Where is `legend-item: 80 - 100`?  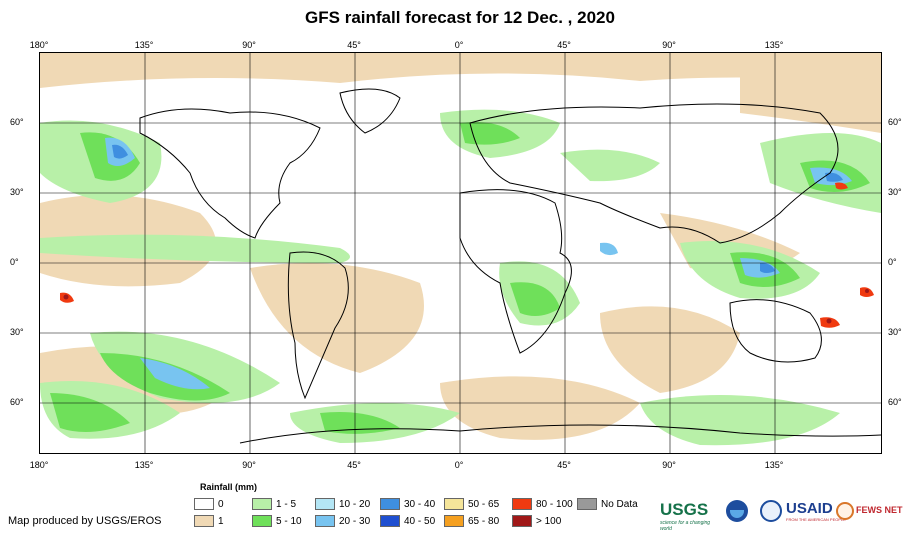 legend-item: 80 - 100 is located at coordinates (542, 504).